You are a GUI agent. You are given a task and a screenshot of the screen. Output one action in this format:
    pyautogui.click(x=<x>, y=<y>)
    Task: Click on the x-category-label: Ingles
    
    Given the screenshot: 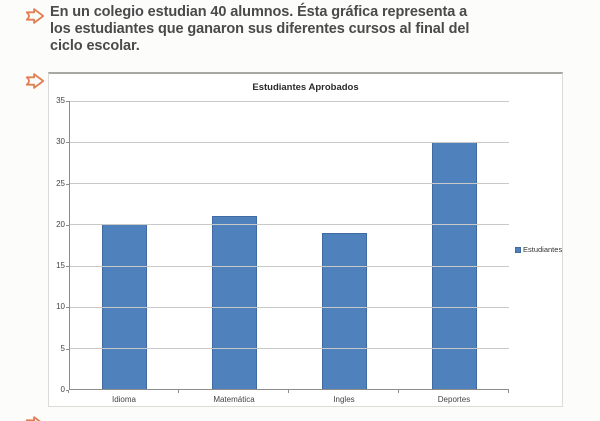 What is the action you would take?
    pyautogui.click(x=344, y=399)
    